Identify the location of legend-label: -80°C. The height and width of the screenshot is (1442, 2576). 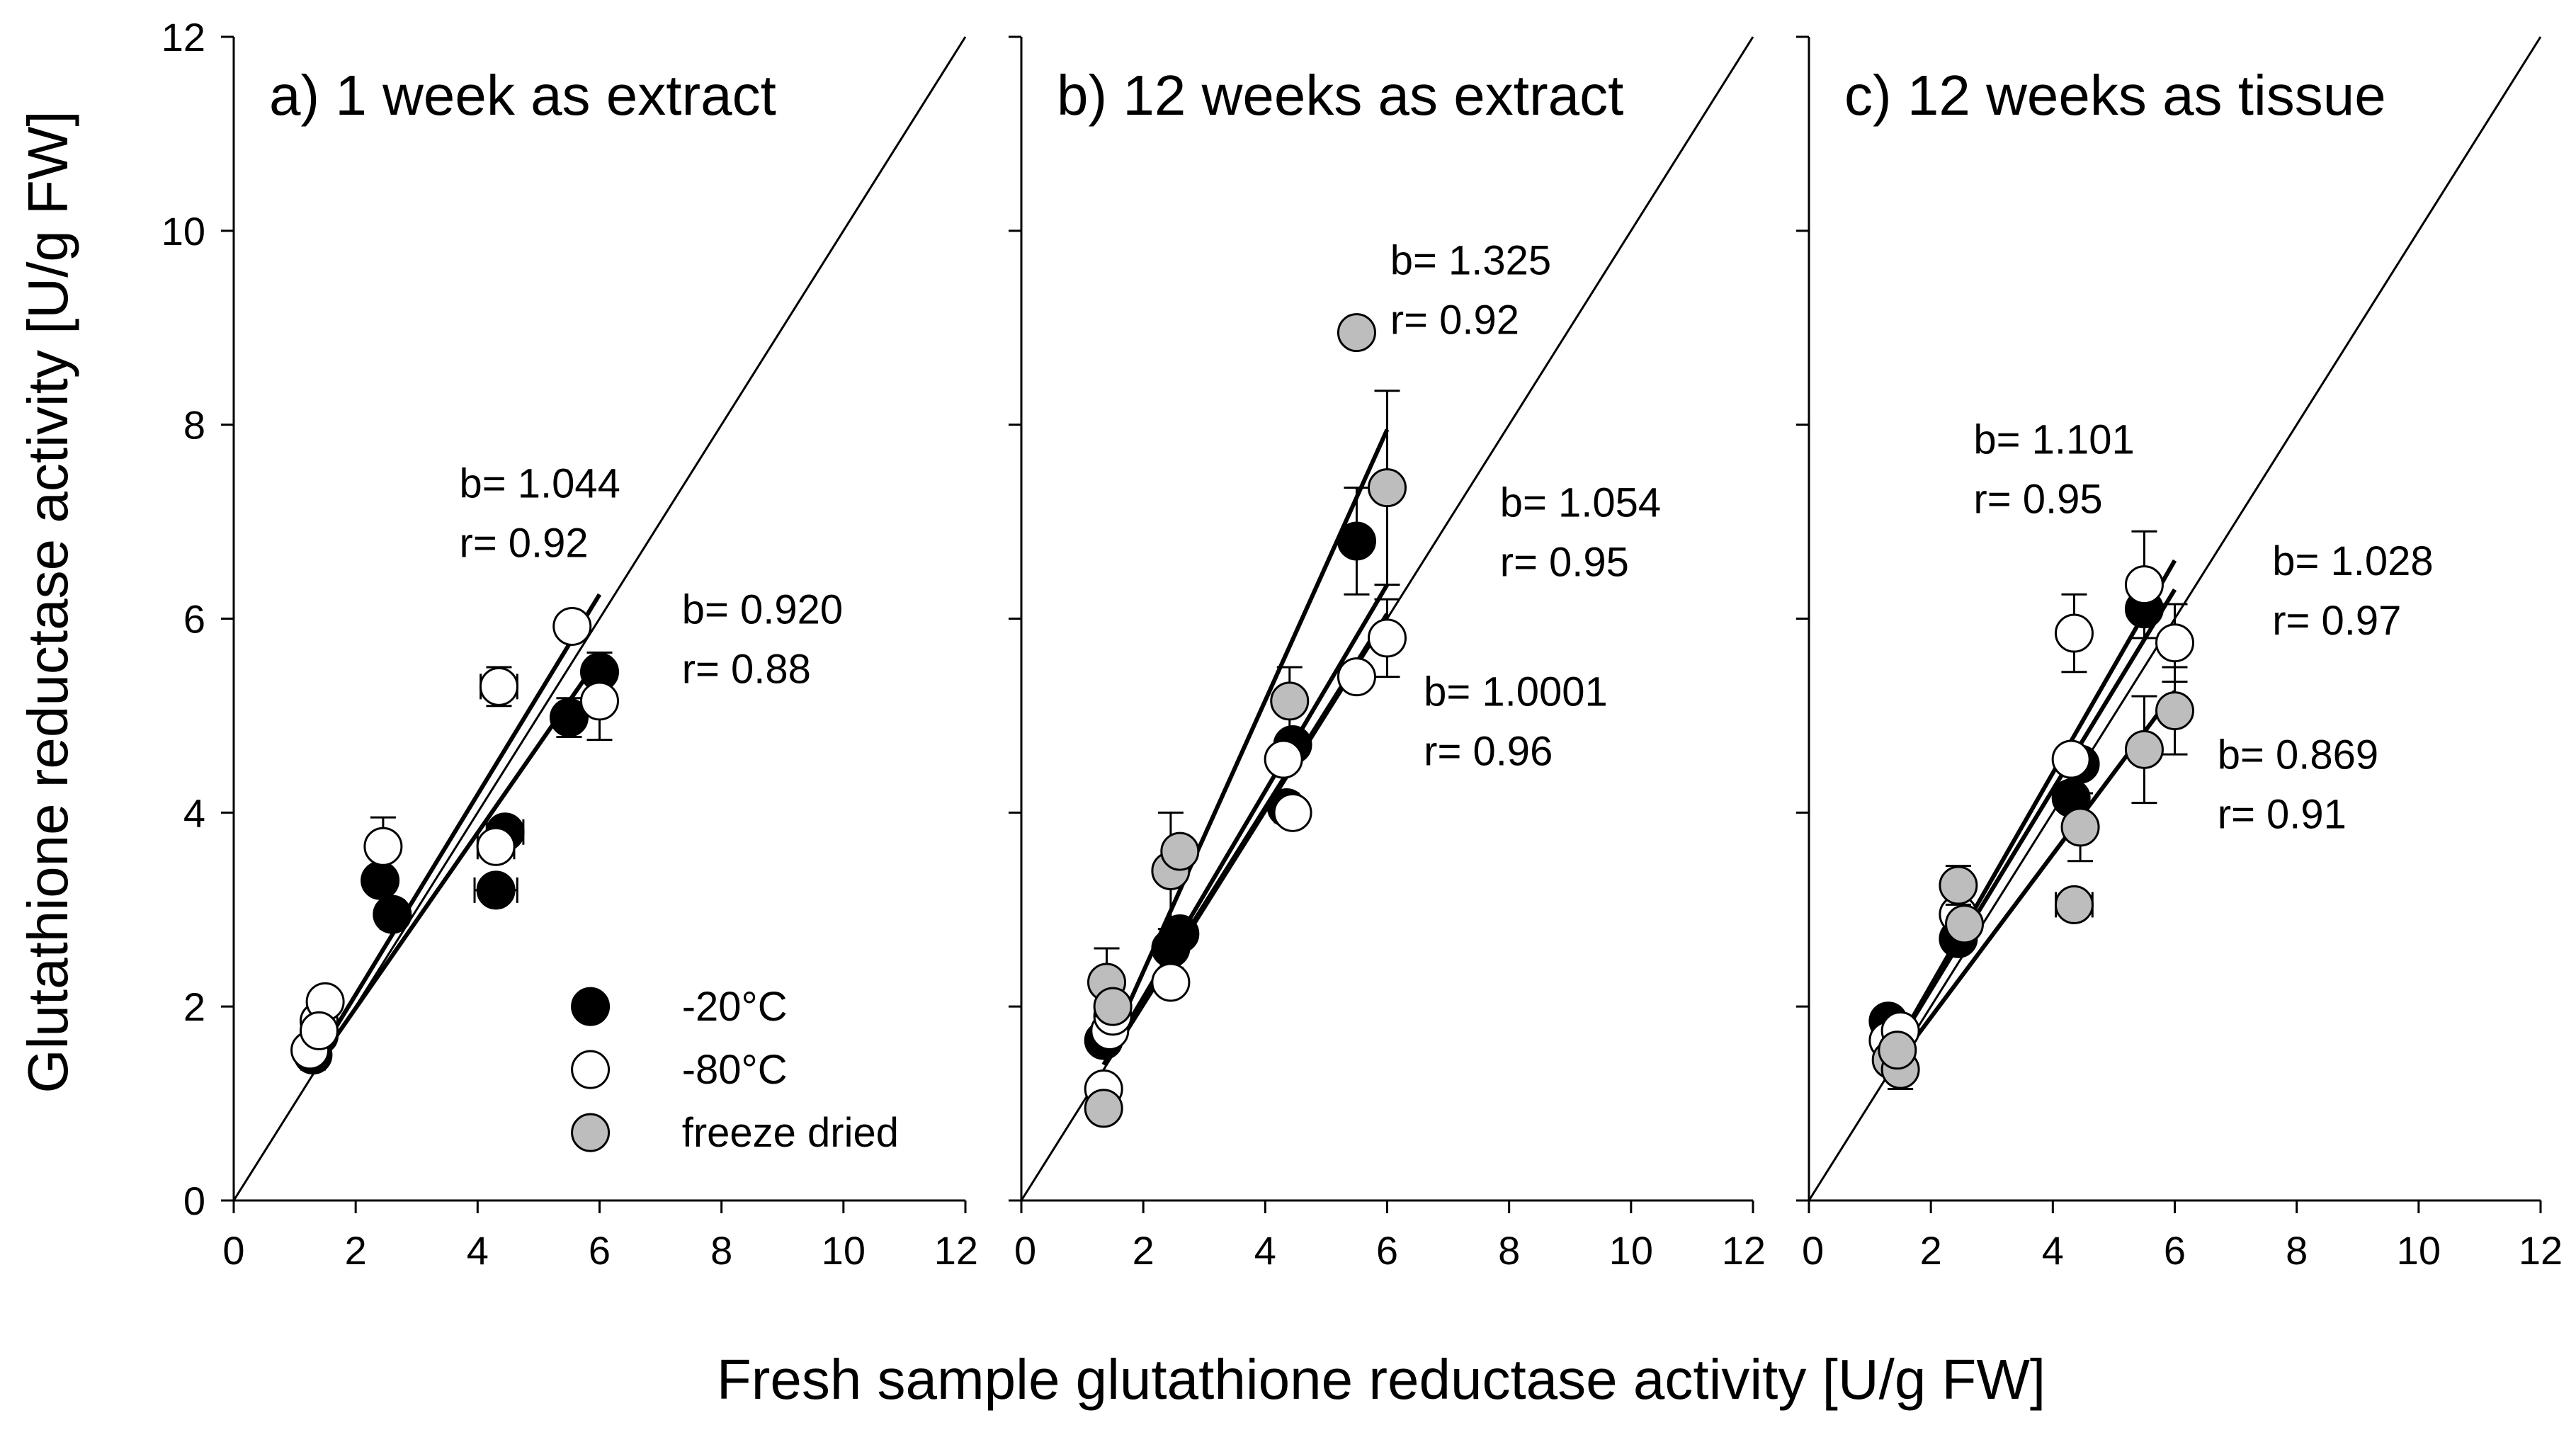
(735, 1070).